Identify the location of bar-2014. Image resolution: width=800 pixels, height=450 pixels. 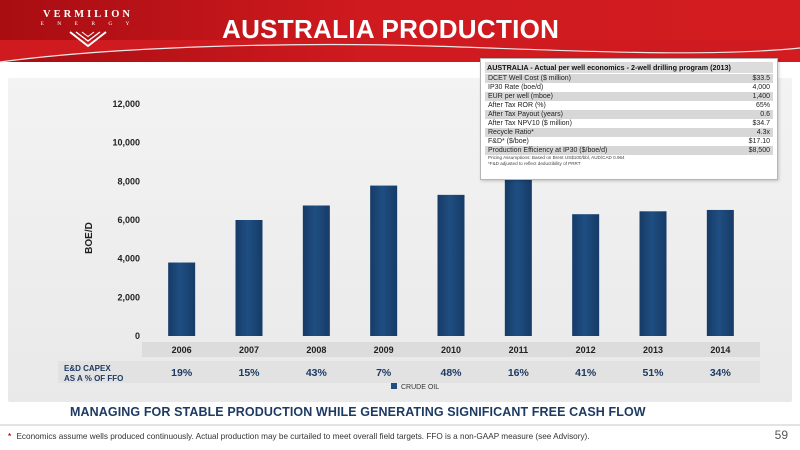
(720, 272).